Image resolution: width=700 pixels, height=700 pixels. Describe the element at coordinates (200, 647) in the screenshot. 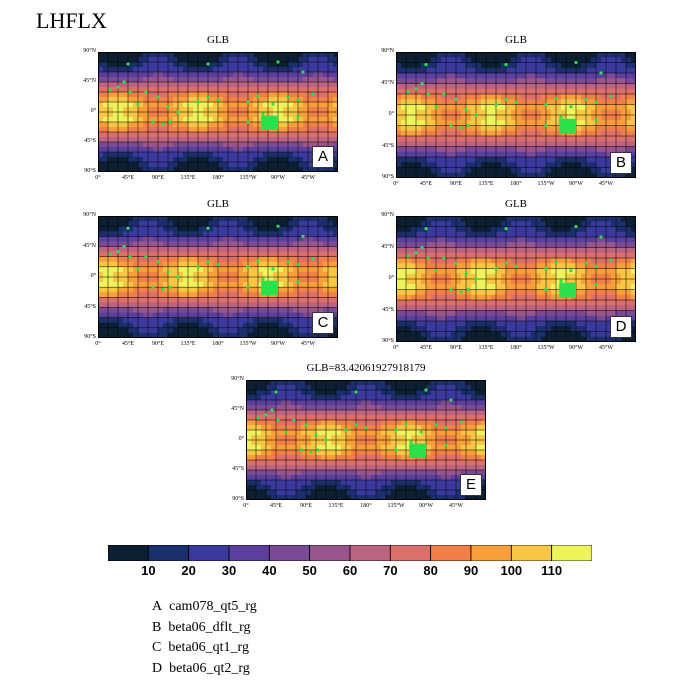

I see `legend-item: C beta06_qt1_rg` at that location.